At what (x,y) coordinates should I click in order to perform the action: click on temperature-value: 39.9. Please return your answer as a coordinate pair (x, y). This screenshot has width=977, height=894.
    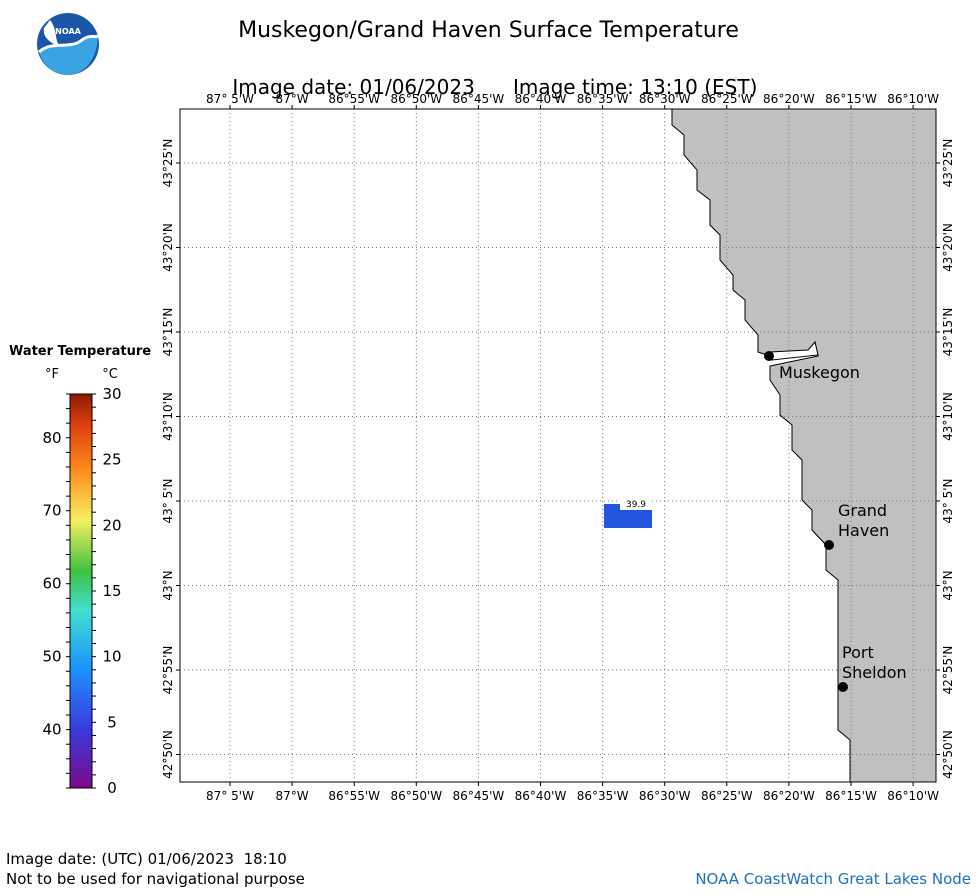
    Looking at the image, I should click on (636, 505).